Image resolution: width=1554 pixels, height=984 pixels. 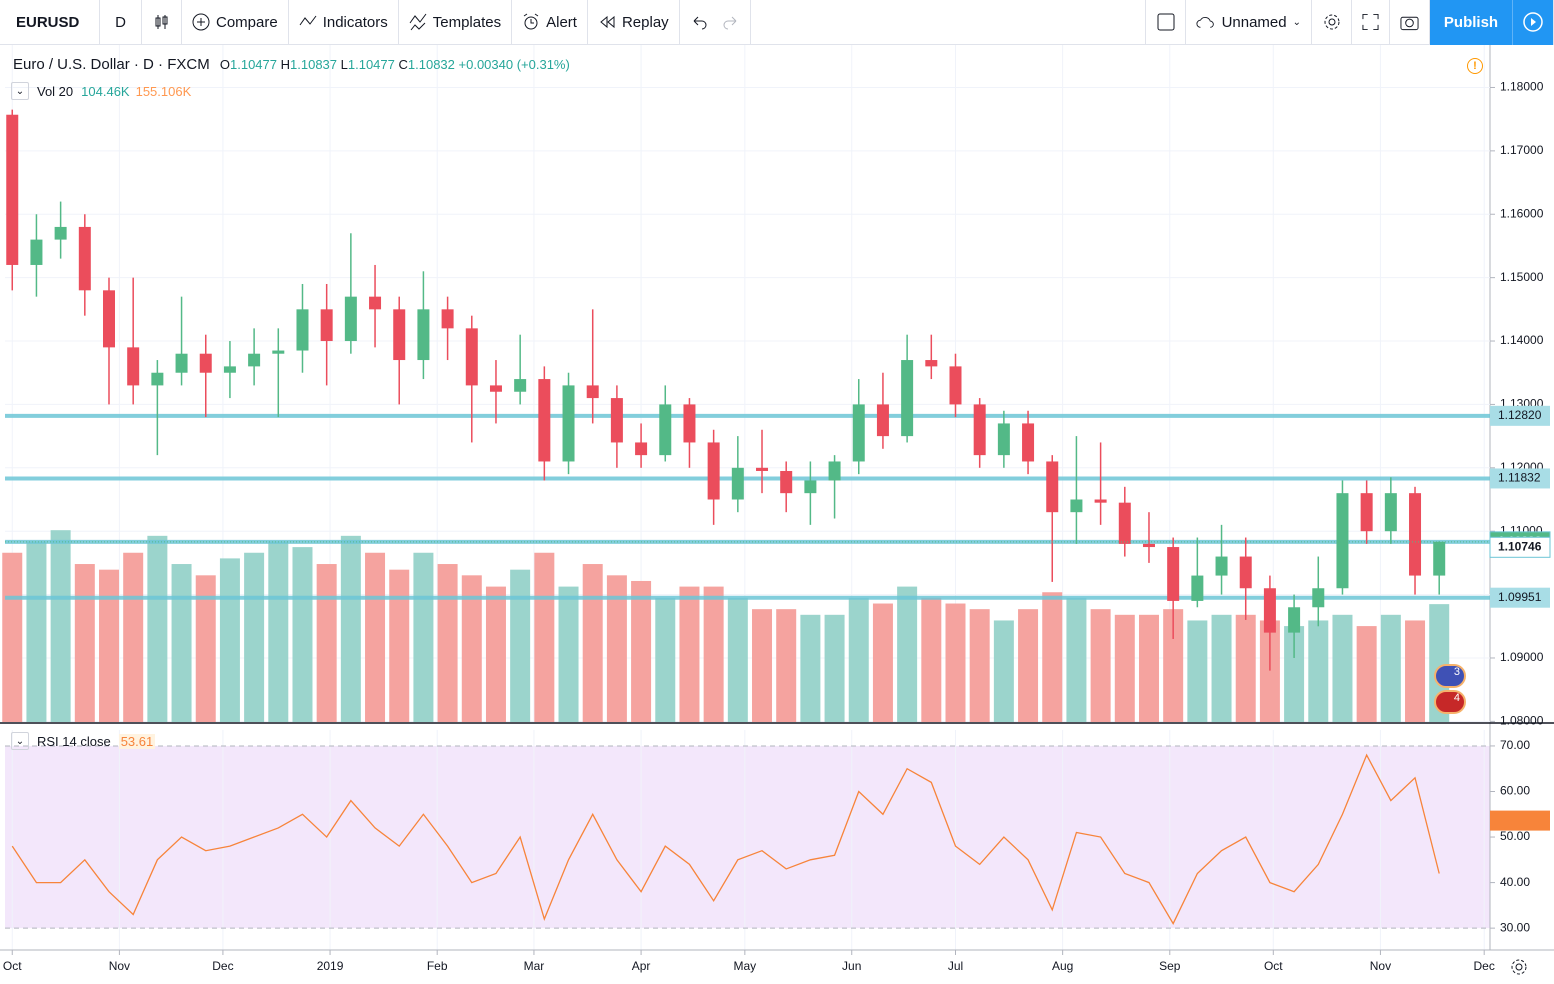 I want to click on replay-icon, so click(x=607, y=22).